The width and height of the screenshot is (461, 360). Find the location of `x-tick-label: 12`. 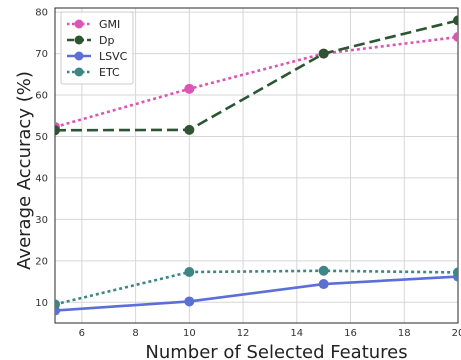

x-tick-label: 12 is located at coordinates (243, 333).